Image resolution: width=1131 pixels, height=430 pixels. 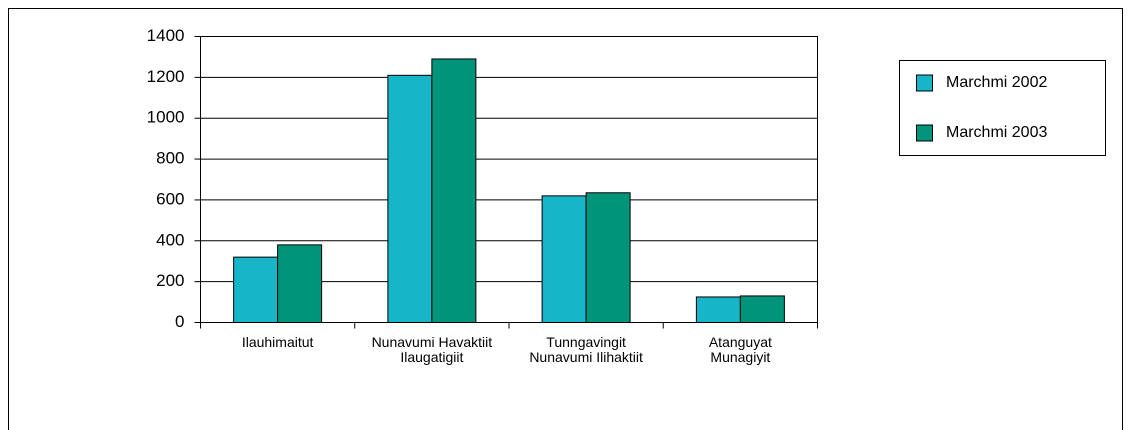 What do you see at coordinates (740, 342) in the screenshot?
I see `x-tick-label: Atanguyat` at bounding box center [740, 342].